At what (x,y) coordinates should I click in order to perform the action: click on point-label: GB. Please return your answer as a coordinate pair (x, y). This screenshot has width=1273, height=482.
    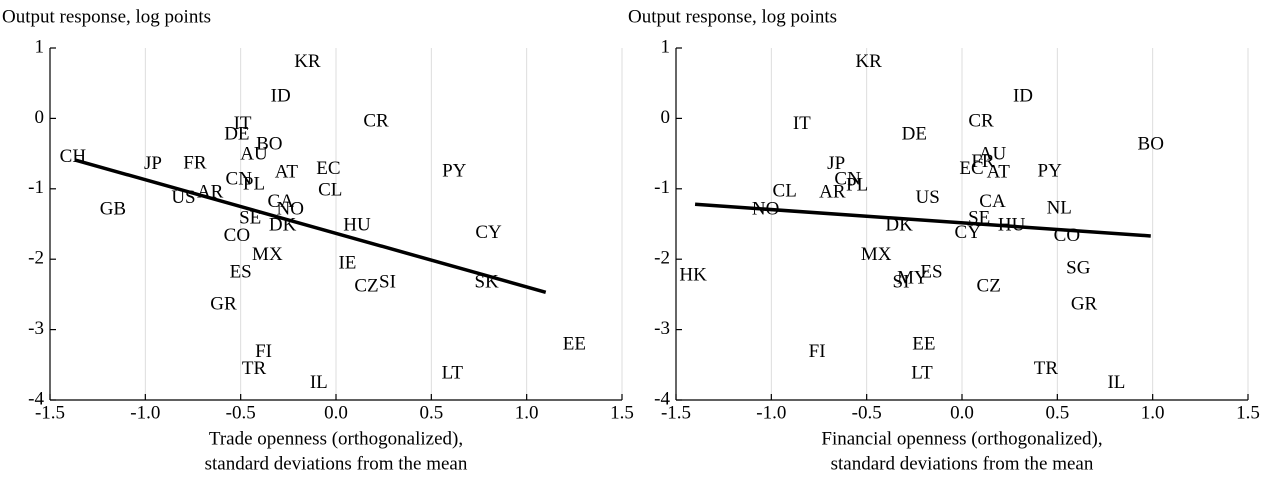
    Looking at the image, I should click on (113, 208).